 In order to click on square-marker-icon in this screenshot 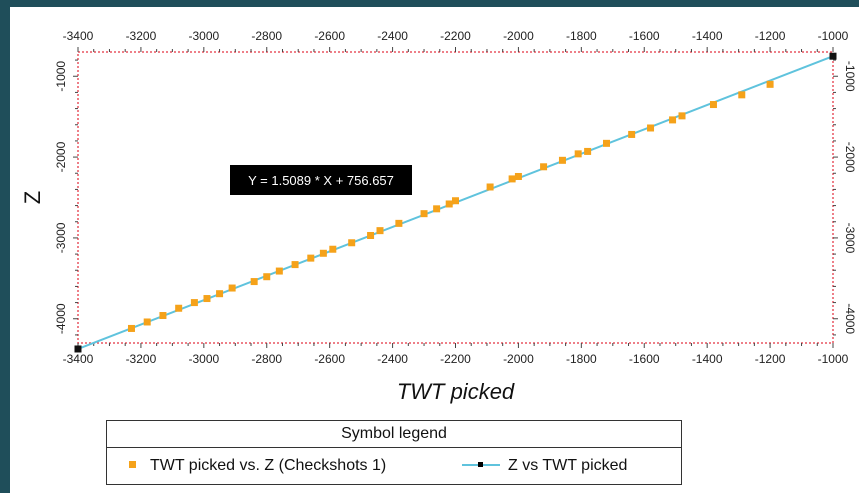, I will do `click(132, 465)`.